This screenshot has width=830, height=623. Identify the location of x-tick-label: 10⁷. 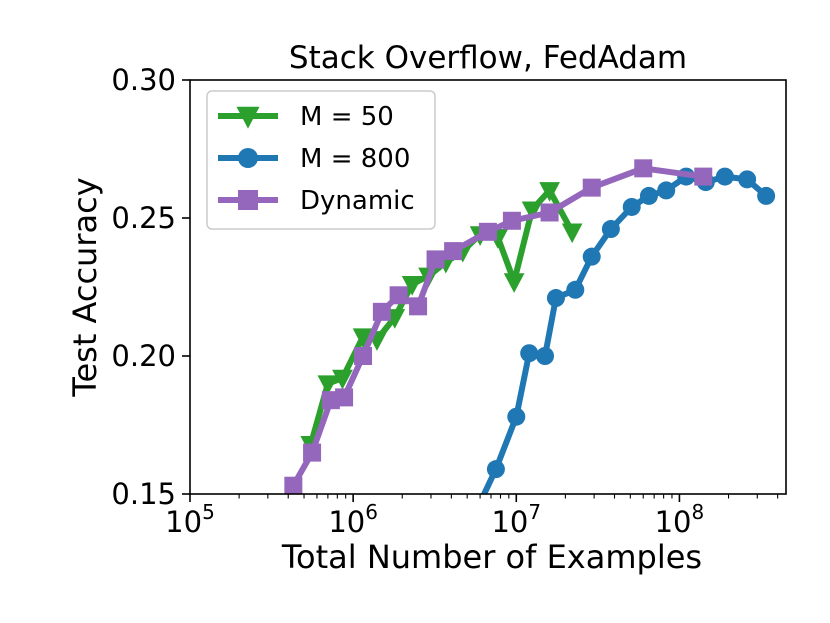
(516, 519).